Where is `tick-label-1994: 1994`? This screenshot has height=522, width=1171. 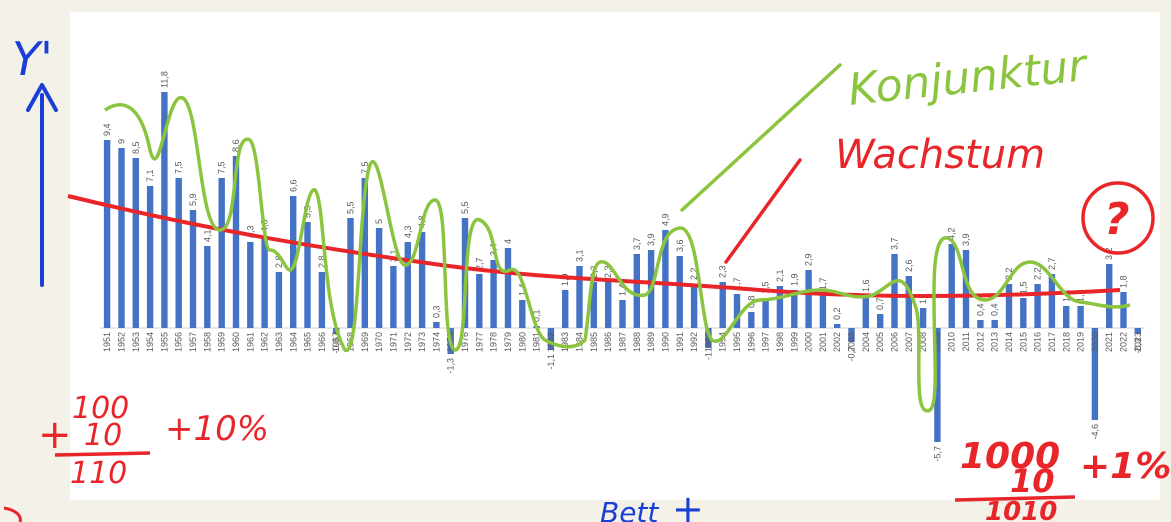
tick-label-1994: 1994 is located at coordinates (723, 342).